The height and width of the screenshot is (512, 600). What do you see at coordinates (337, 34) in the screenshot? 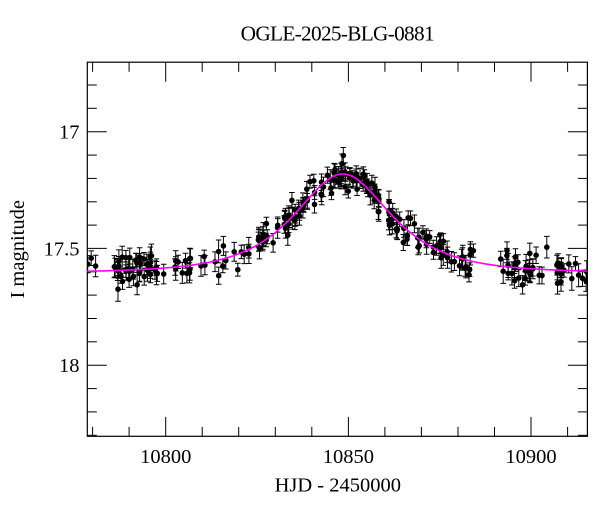
I see `svg-text: OGLE-2025-BLG-0881` at bounding box center [337, 34].